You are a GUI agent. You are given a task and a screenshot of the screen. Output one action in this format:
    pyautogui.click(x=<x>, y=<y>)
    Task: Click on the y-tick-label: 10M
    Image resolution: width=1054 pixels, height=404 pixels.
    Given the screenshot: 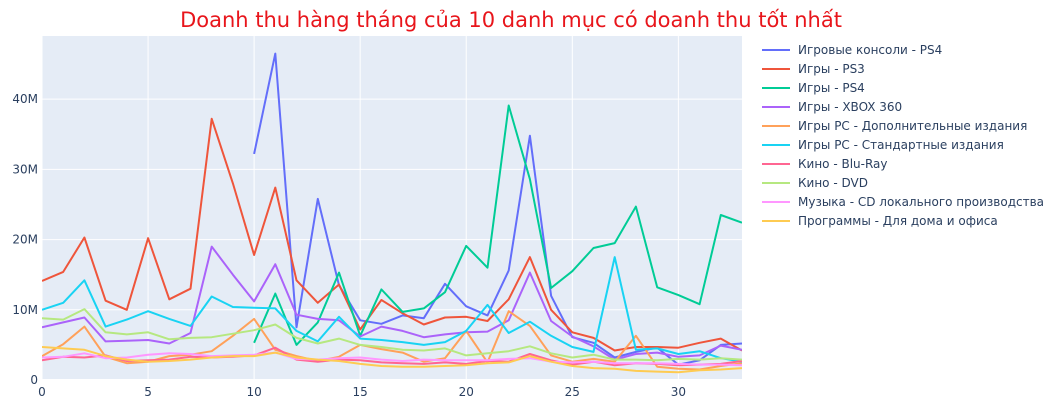 What is the action you would take?
    pyautogui.click(x=25, y=310)
    